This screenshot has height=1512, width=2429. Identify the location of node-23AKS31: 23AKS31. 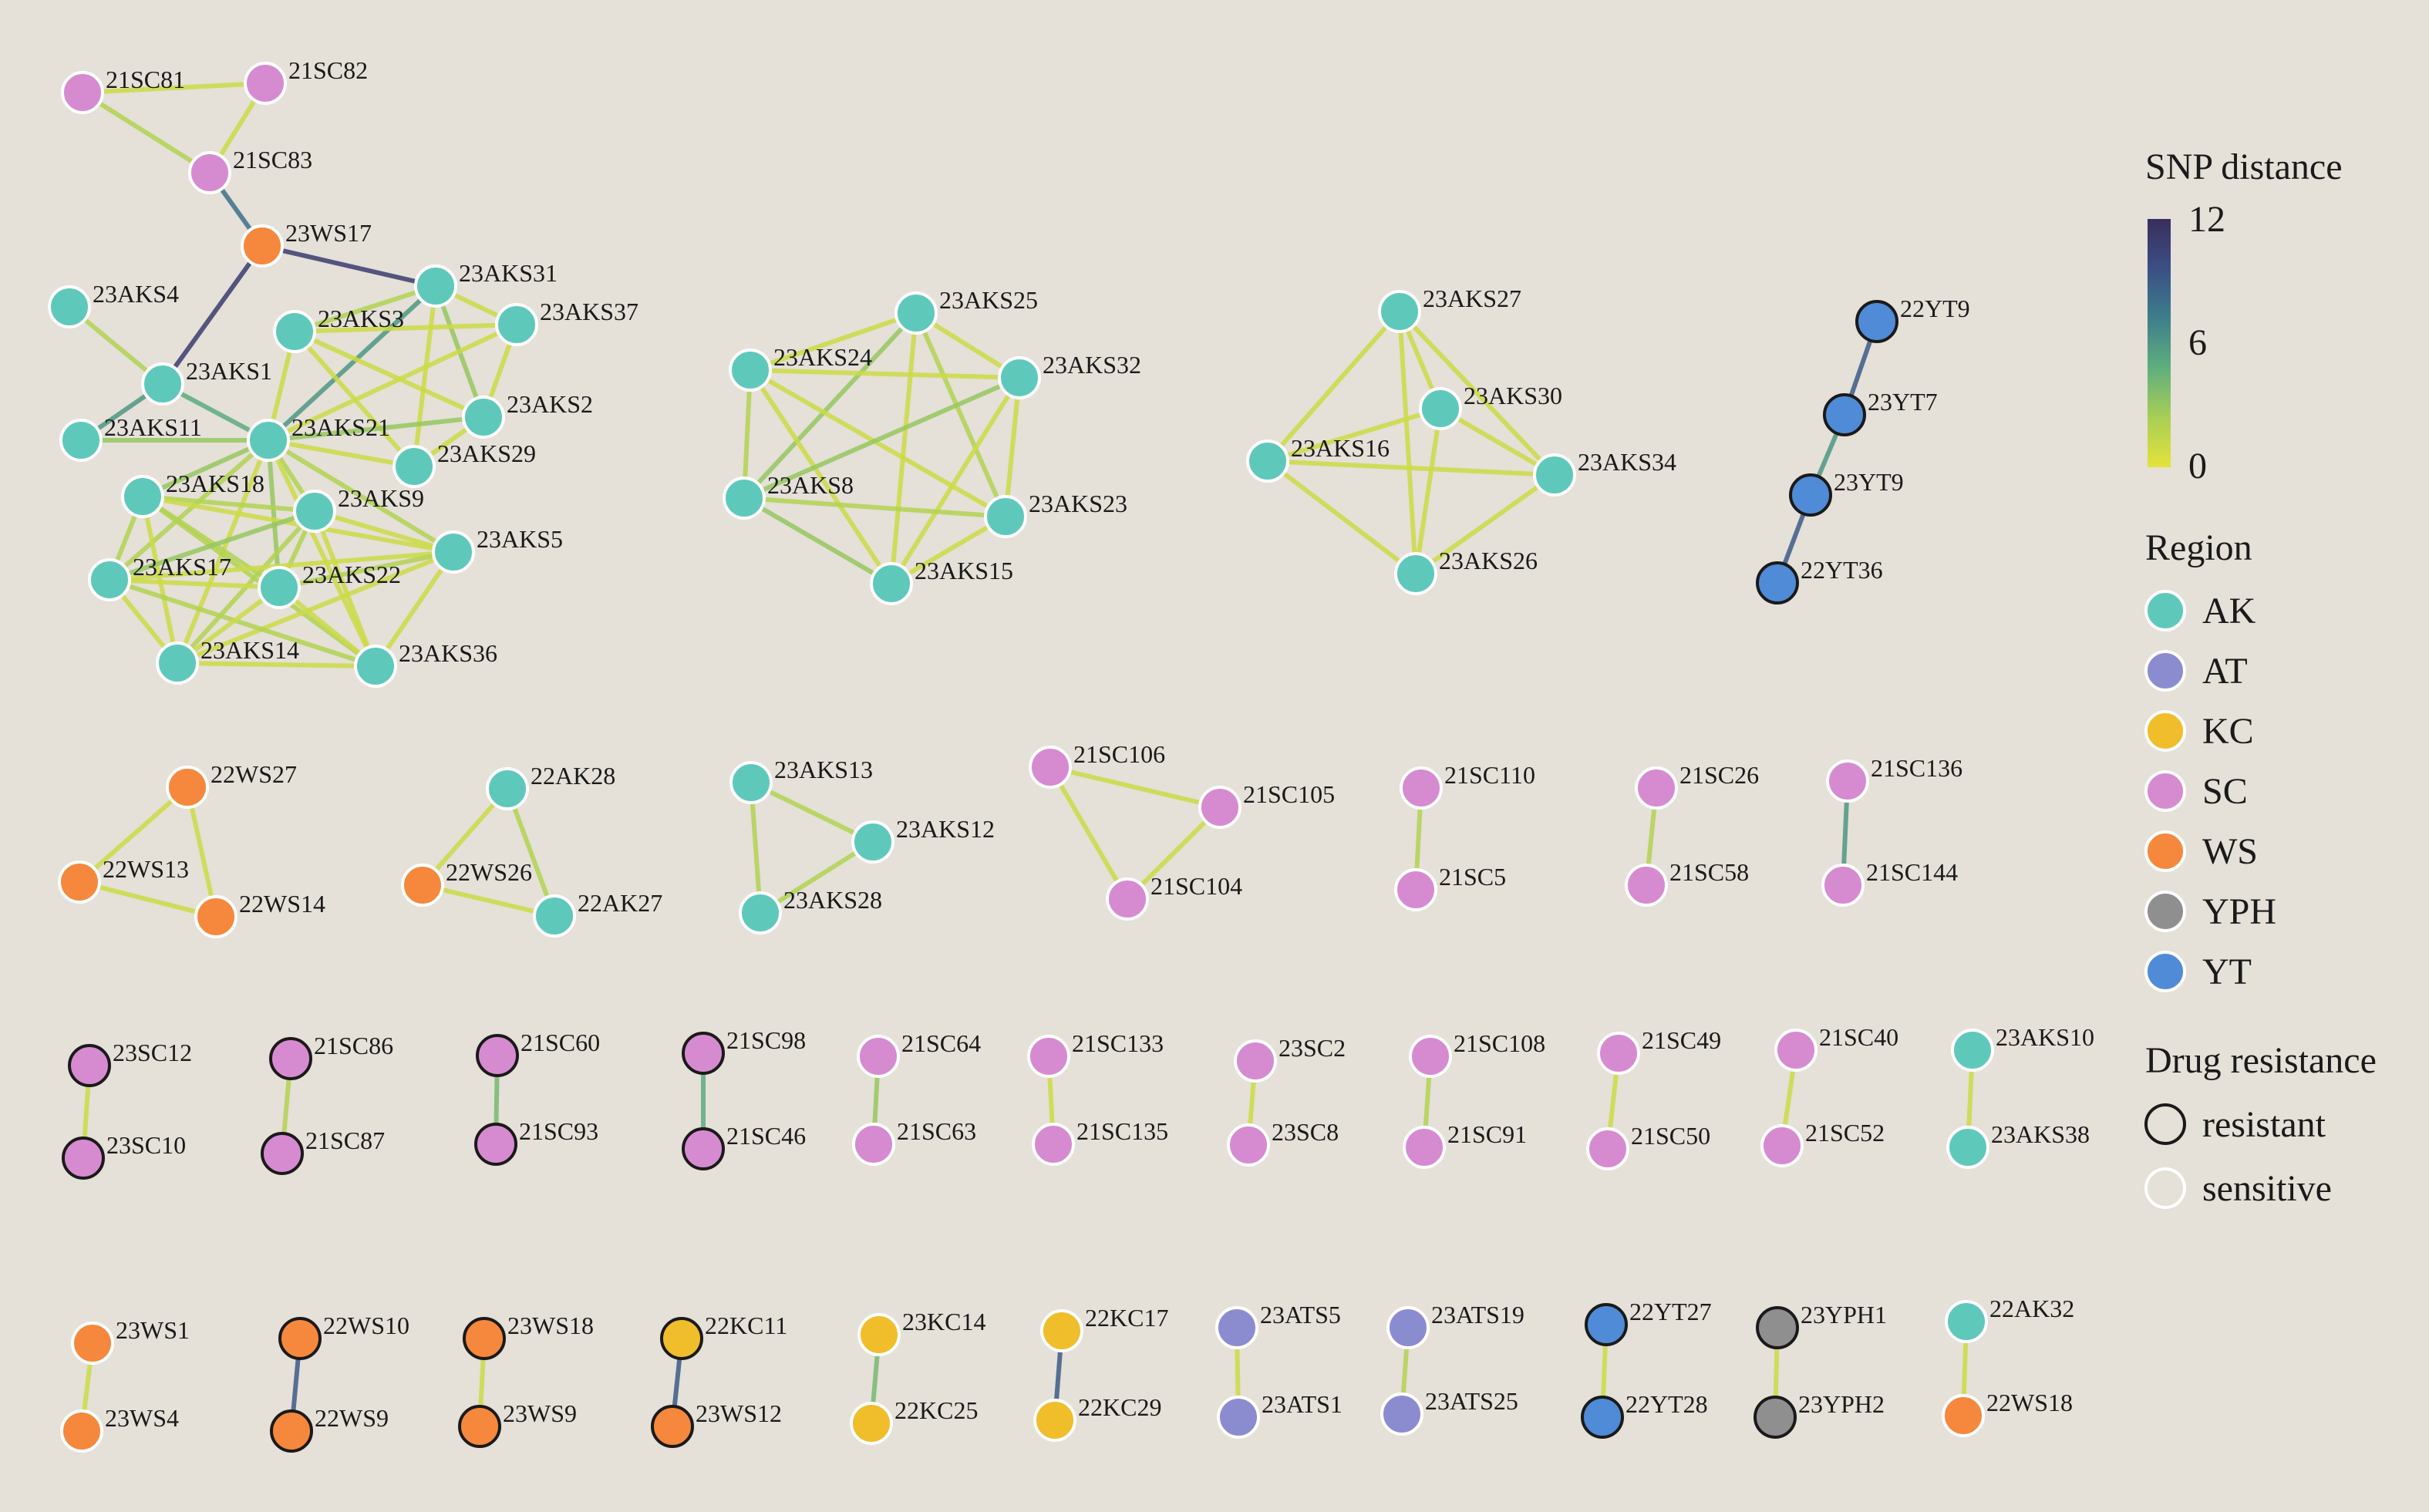
(486, 283).